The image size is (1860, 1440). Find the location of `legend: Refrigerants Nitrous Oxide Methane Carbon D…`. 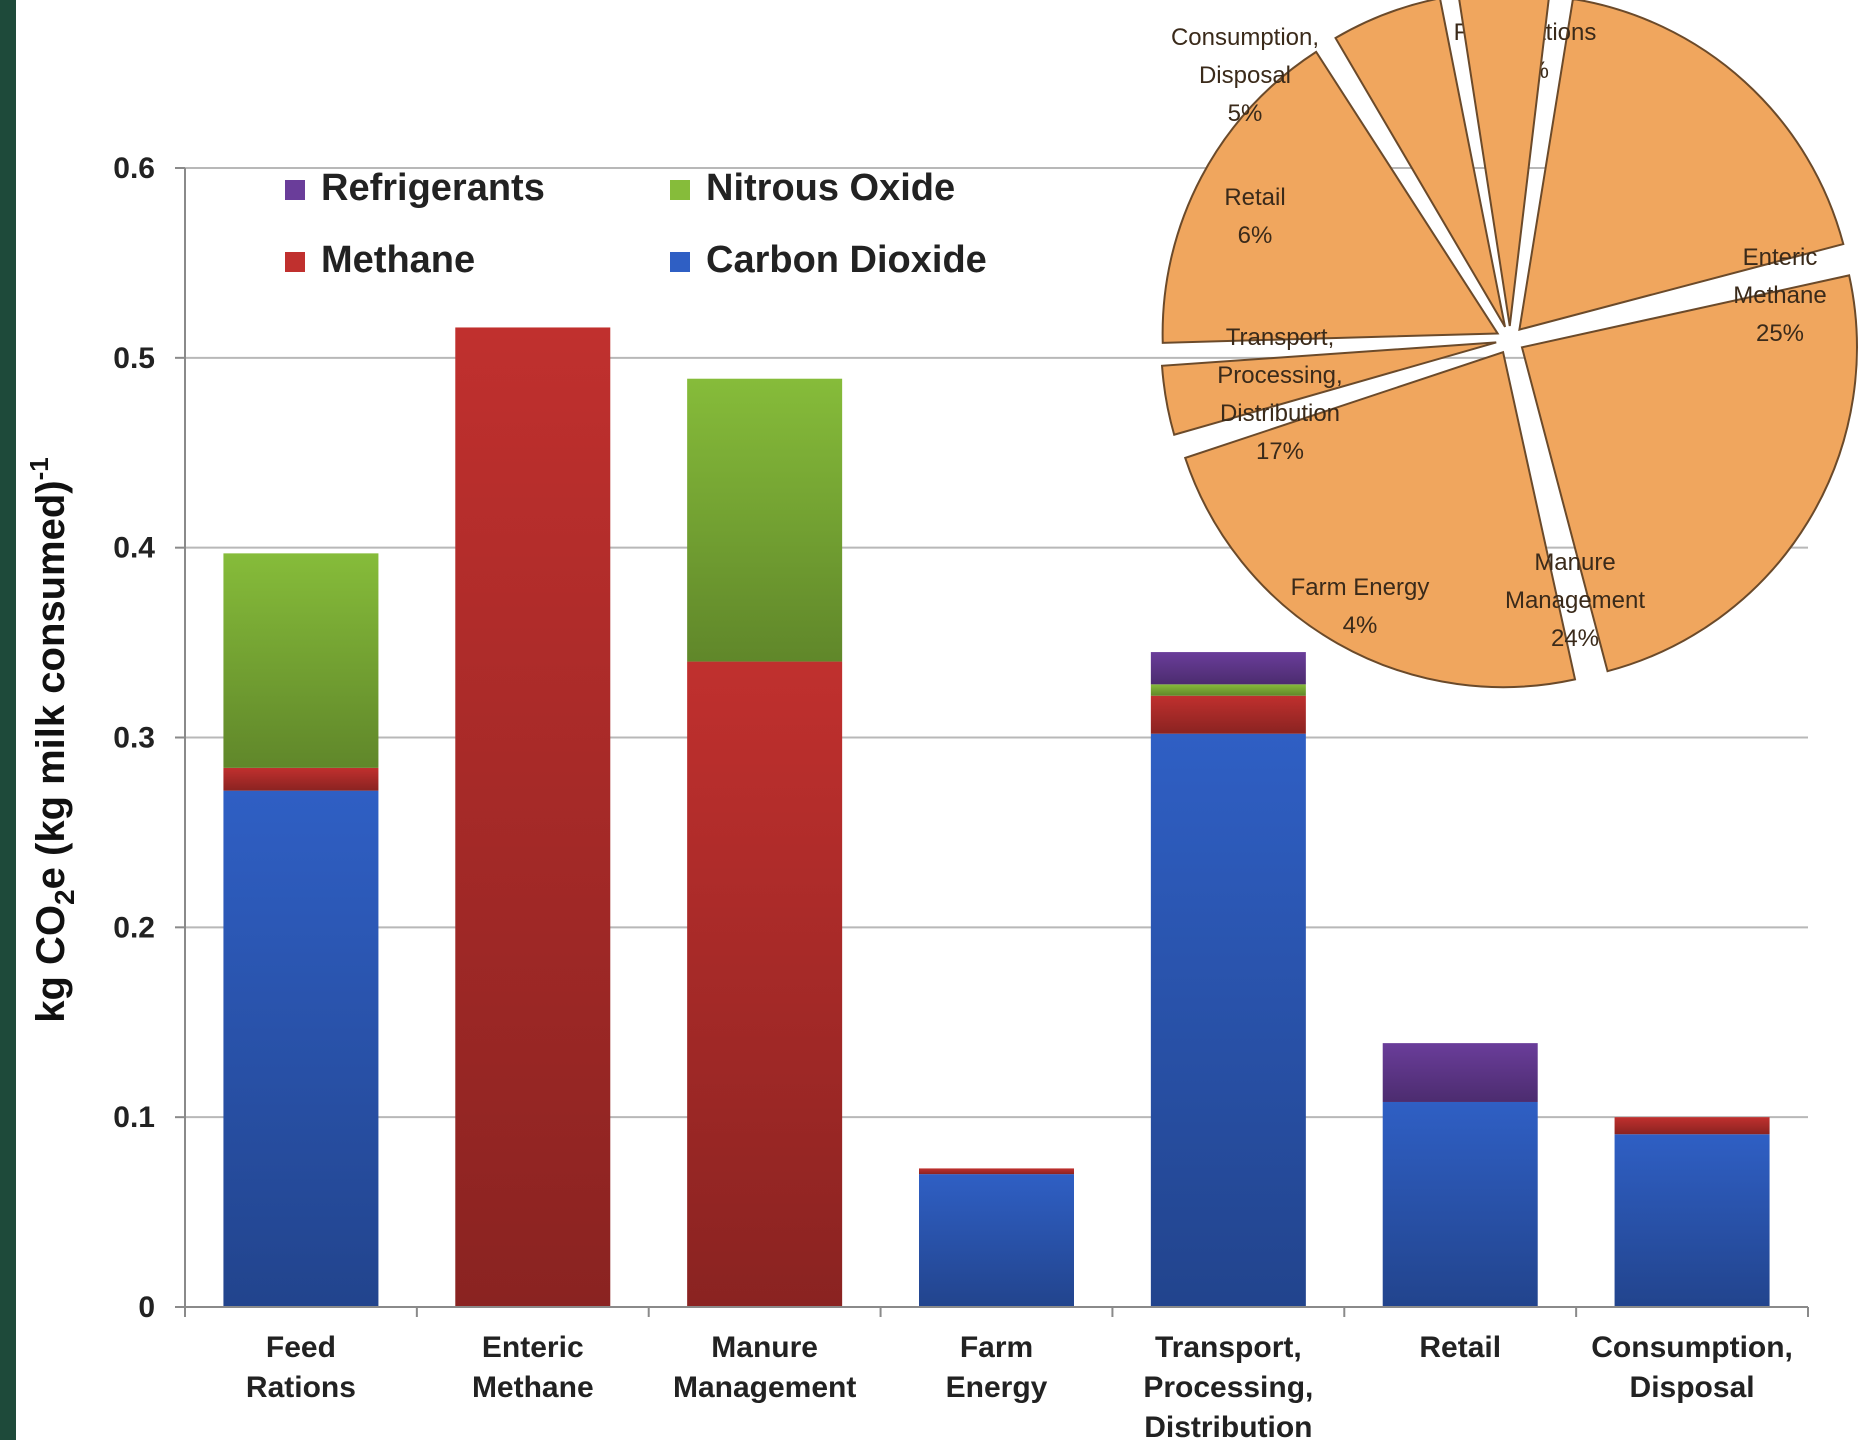

legend: Refrigerants Nitrous Oxide Methane Carbon D… is located at coordinates (636, 224).